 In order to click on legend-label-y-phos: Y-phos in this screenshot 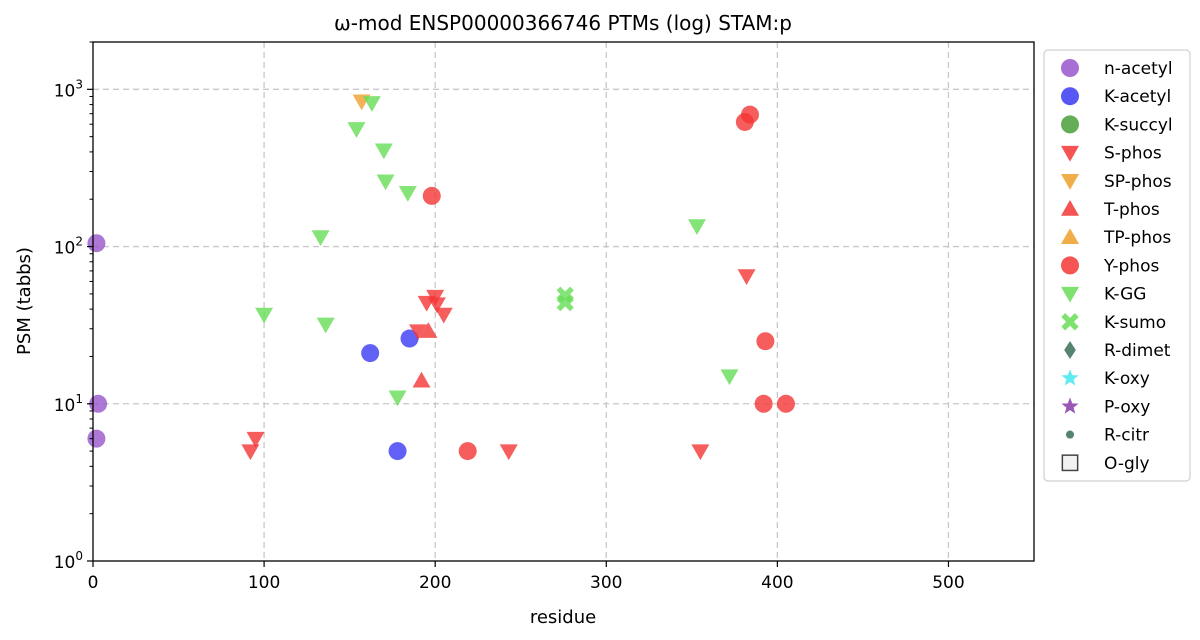, I will do `click(1131, 266)`.